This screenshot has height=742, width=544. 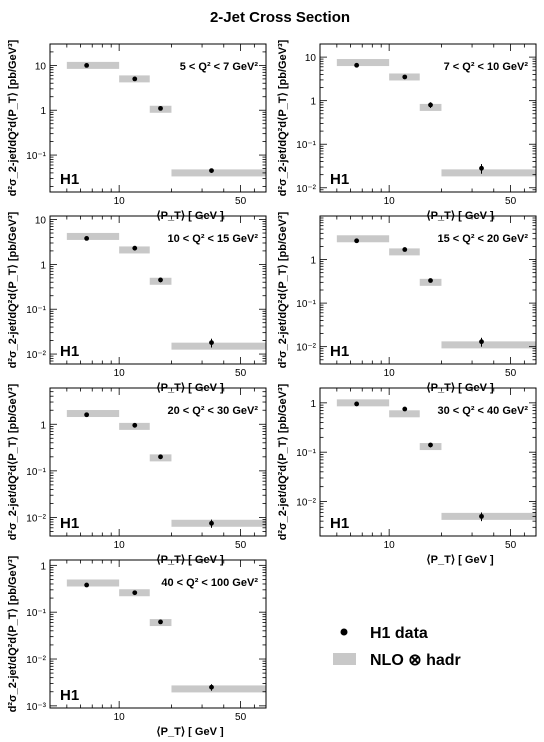 I want to click on q2-range-label: 7 < Q² < 10 GeV², so click(x=486, y=67).